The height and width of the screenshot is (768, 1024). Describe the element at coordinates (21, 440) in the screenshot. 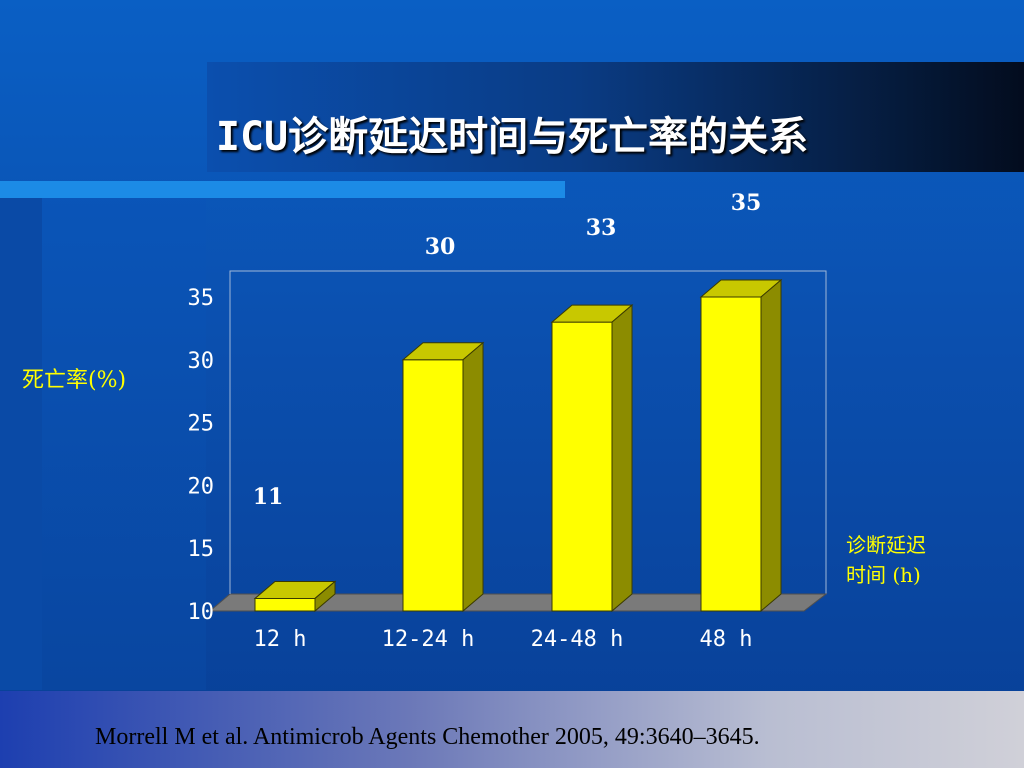

I see `background-strip` at that location.